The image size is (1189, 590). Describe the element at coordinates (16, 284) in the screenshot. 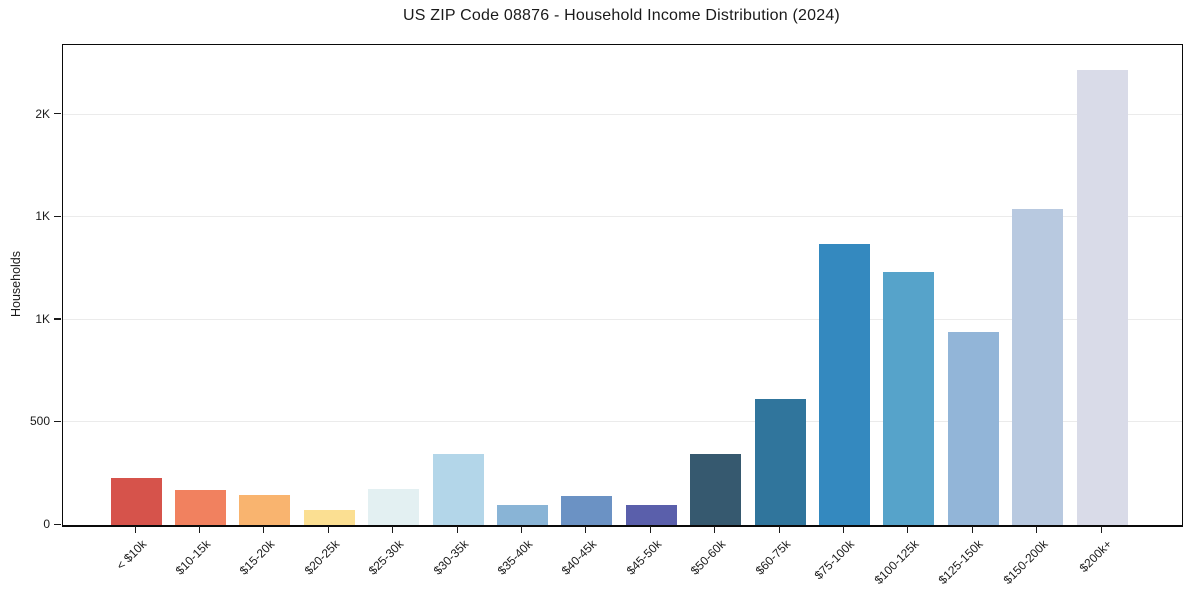

I see `y-axis-label: Households` at that location.